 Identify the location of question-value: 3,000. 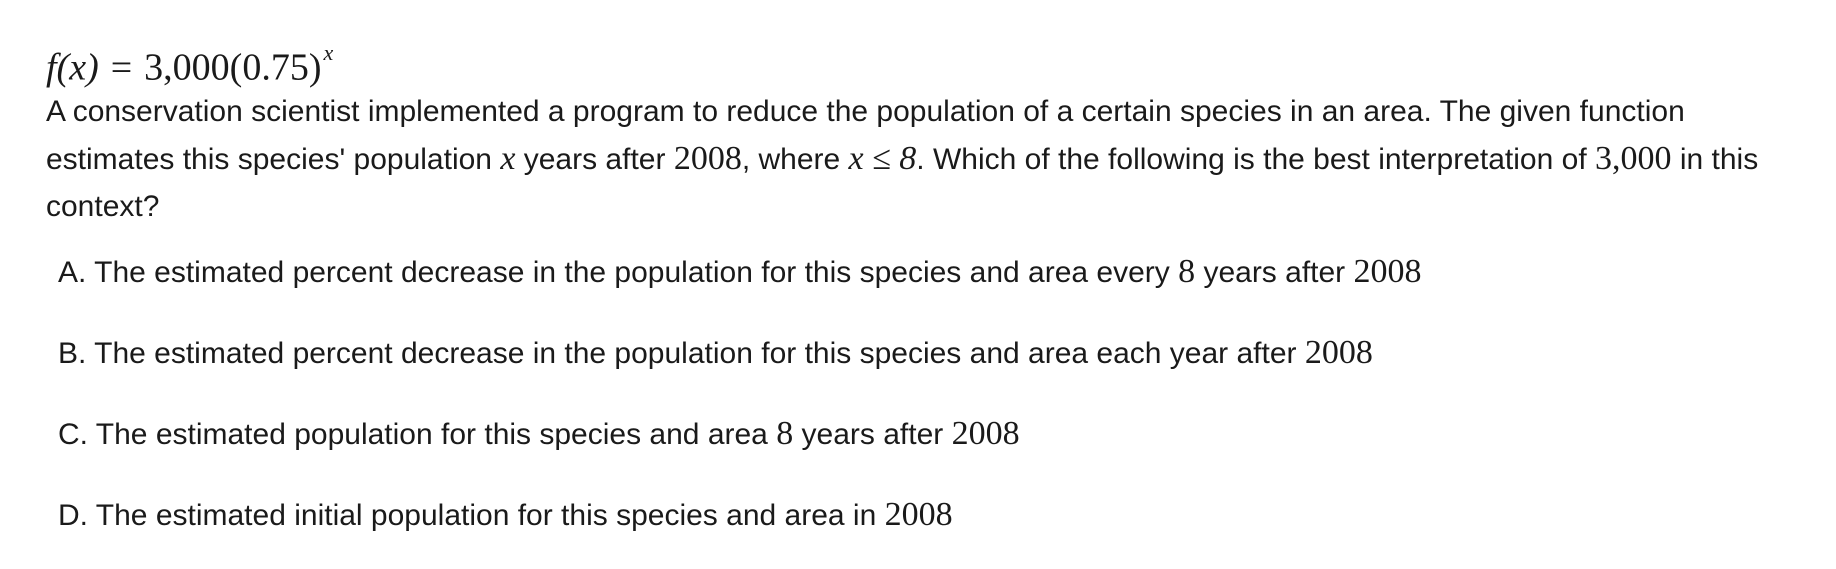
(1633, 158).